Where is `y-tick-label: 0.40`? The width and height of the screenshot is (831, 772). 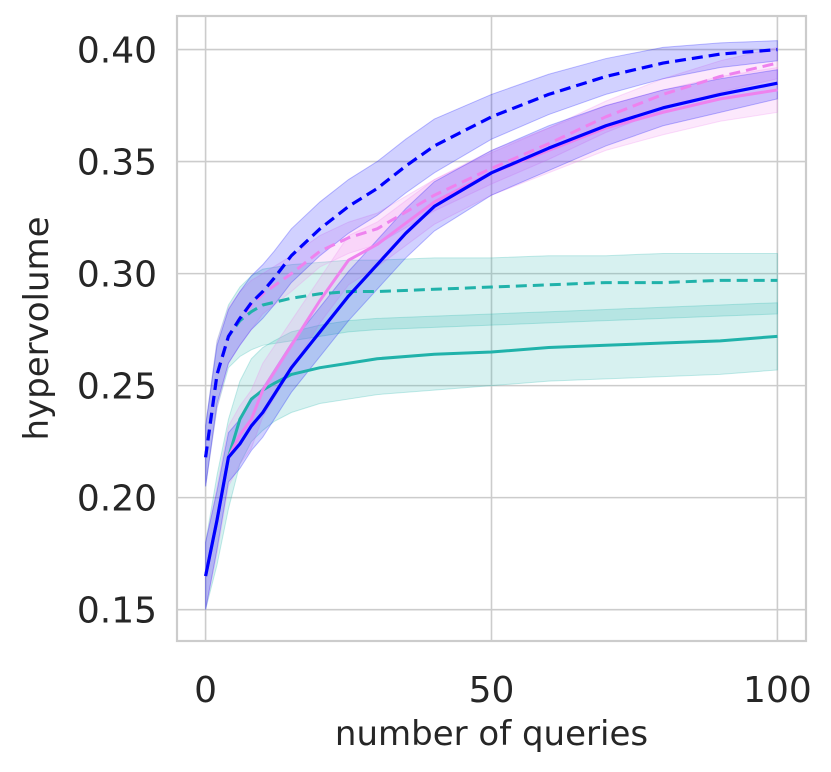 y-tick-label: 0.40 is located at coordinates (117, 51).